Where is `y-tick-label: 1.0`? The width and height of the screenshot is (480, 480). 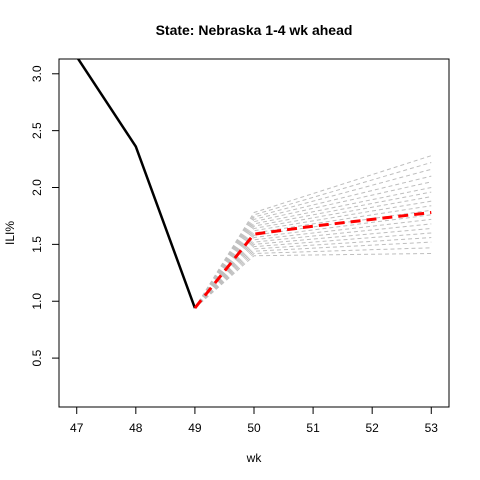 y-tick-label: 1.0 is located at coordinates (37, 301).